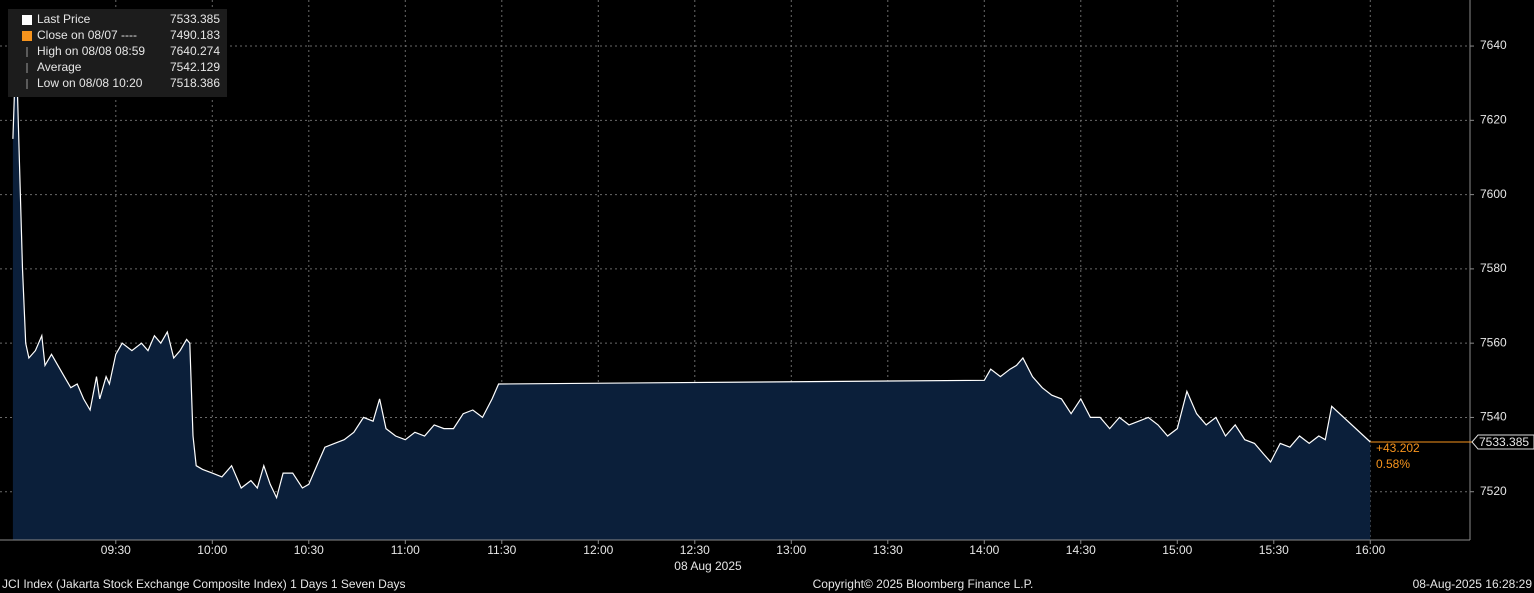 Image resolution: width=1534 pixels, height=593 pixels. Describe the element at coordinates (791, 550) in the screenshot. I see `x-tick-label: 13:00` at that location.